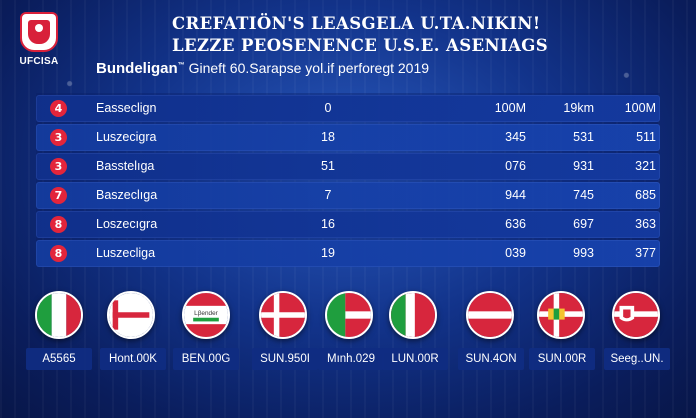 The width and height of the screenshot is (696, 418). Describe the element at coordinates (415, 359) in the screenshot. I see `flag-label: LUN.00R` at that location.